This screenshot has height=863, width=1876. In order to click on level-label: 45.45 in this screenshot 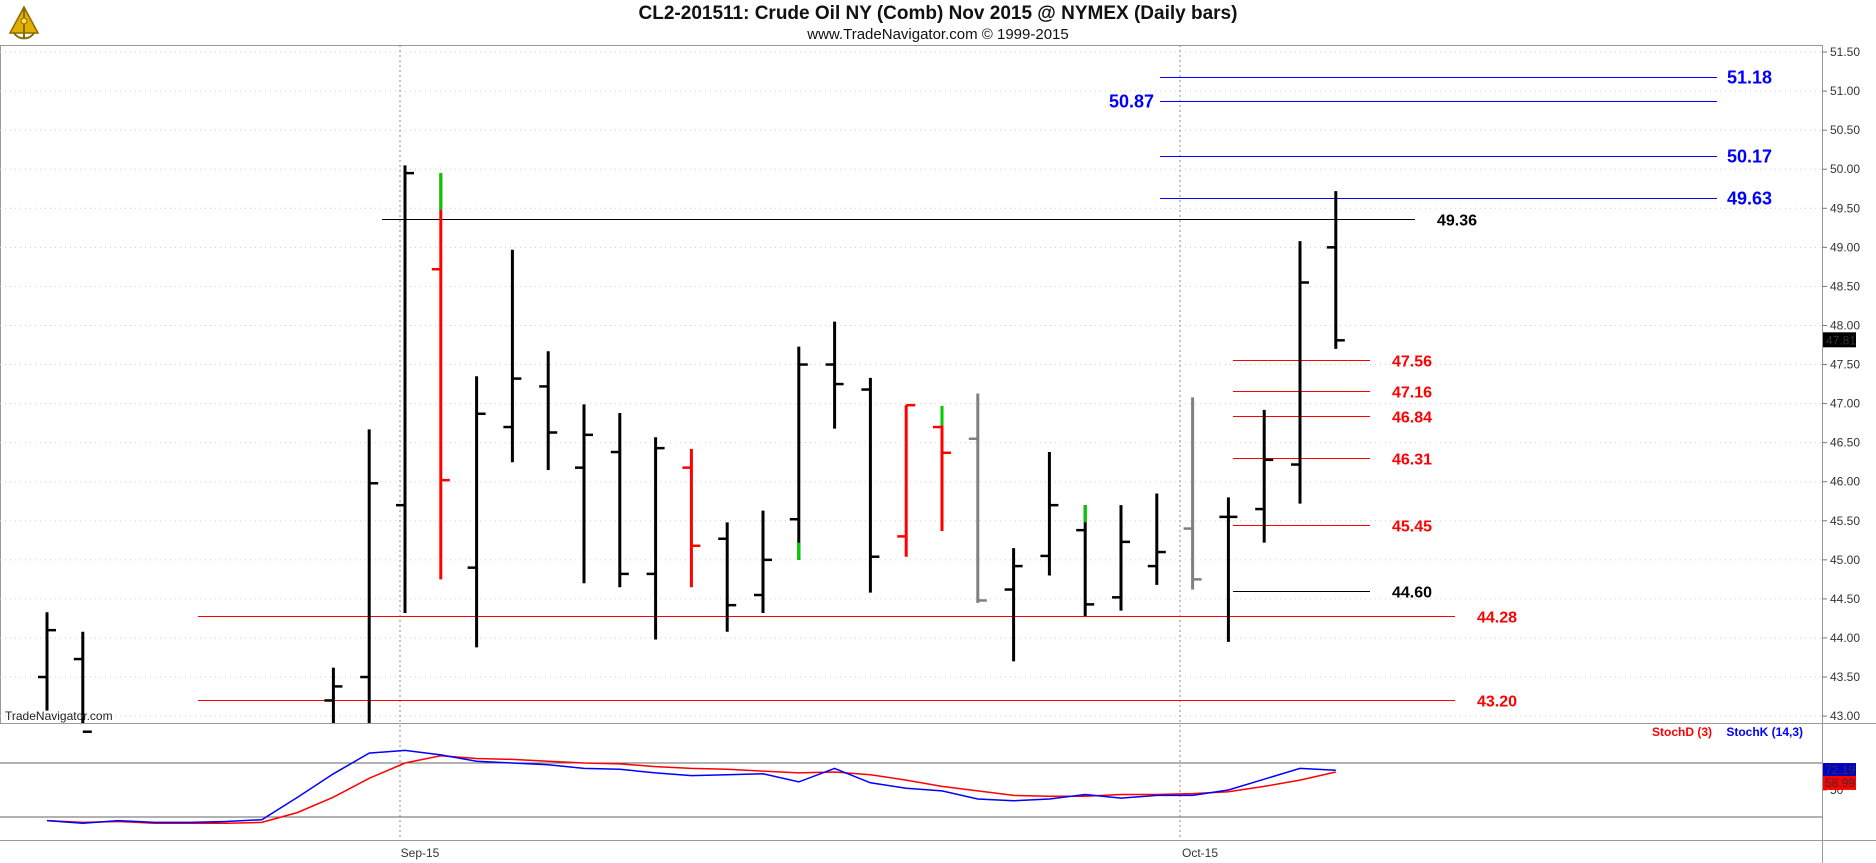, I will do `click(1412, 527)`.